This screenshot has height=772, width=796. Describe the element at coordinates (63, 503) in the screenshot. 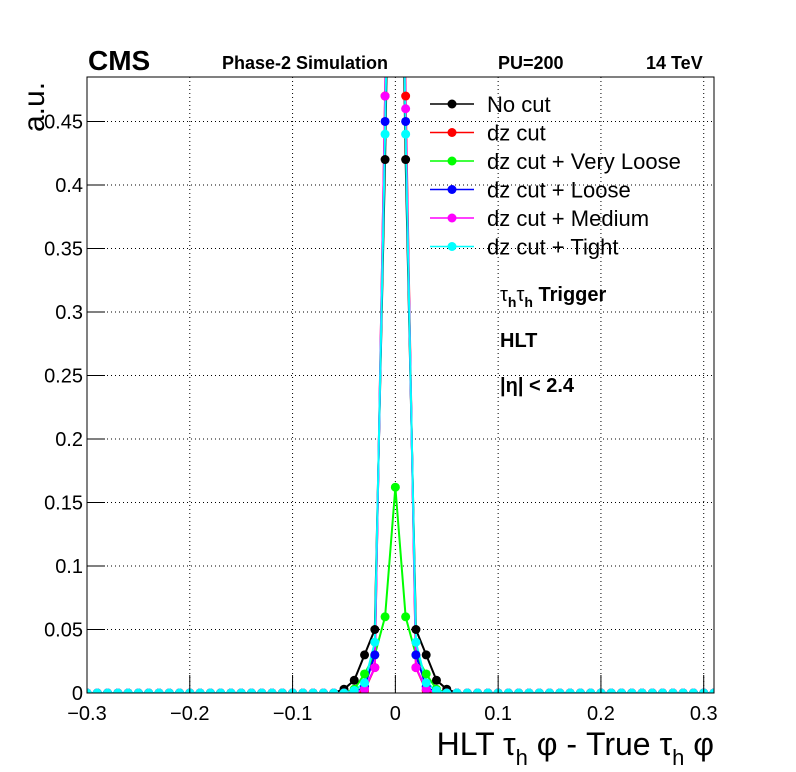

I see `y-tick-label: 0.15` at that location.